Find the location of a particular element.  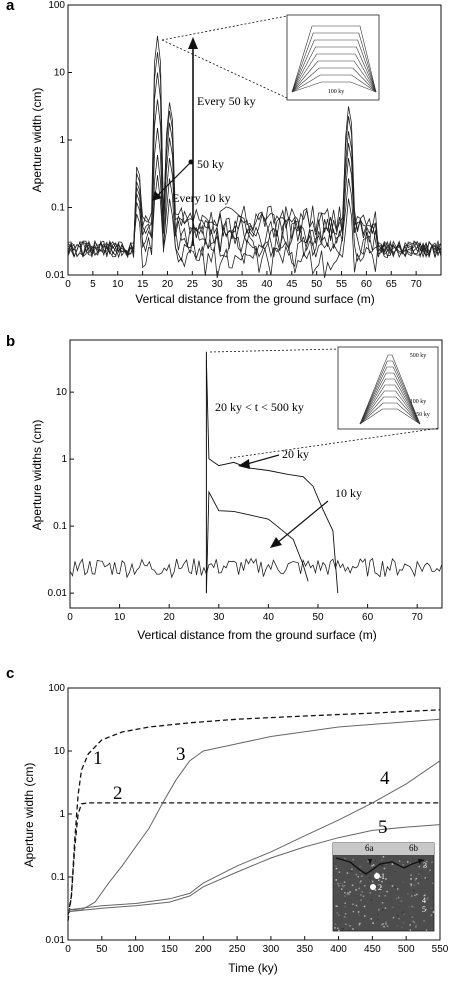

x-tick-label-a: 70 is located at coordinates (417, 284).